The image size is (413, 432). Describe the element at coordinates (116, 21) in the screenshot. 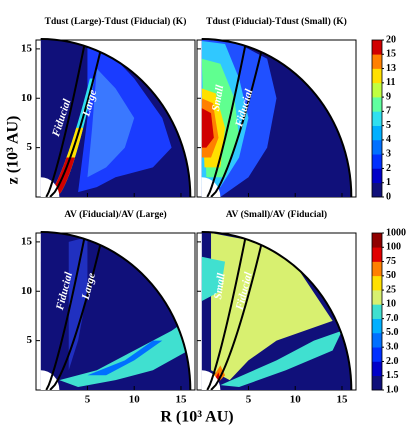

I see `panel-title: Tdust (Large)-Tdust (Fiducial) (K)` at that location.